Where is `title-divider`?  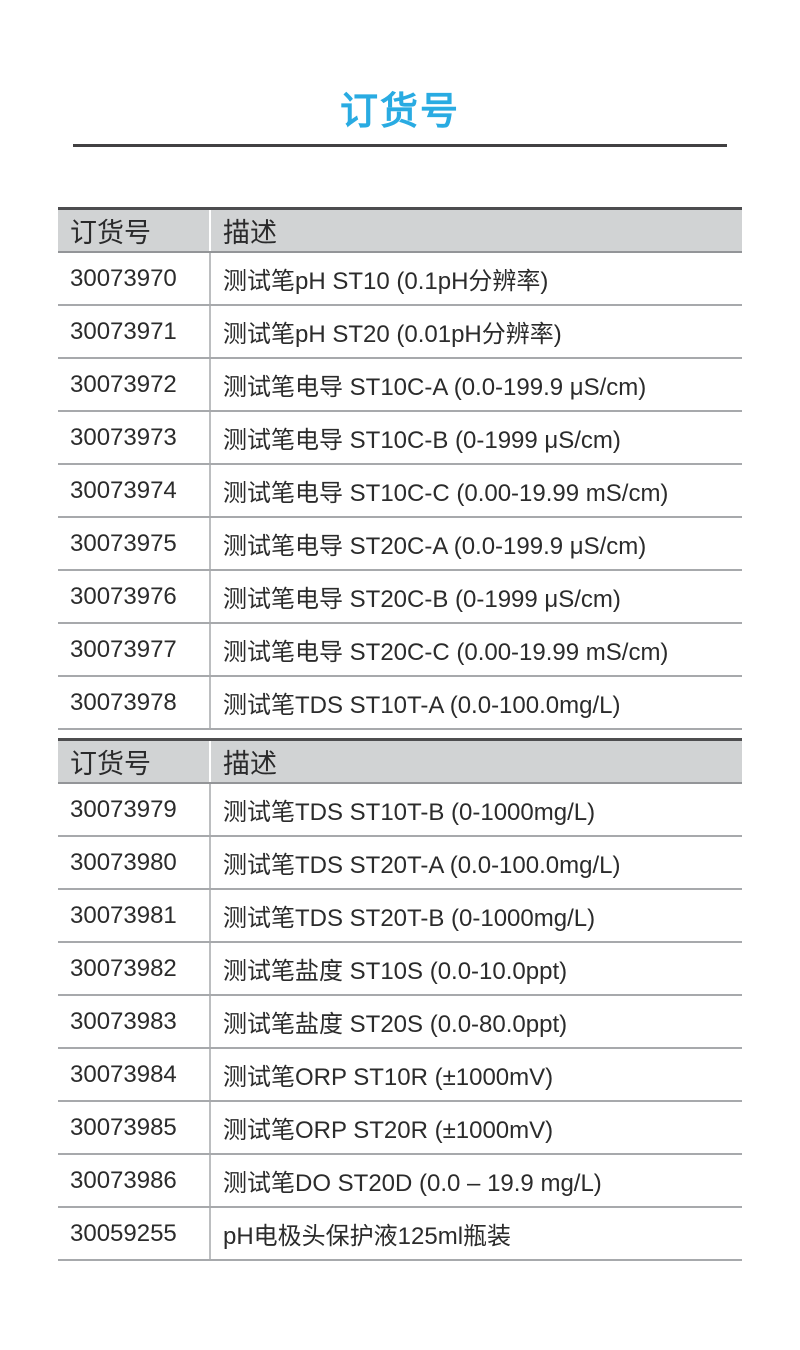 title-divider is located at coordinates (400, 145).